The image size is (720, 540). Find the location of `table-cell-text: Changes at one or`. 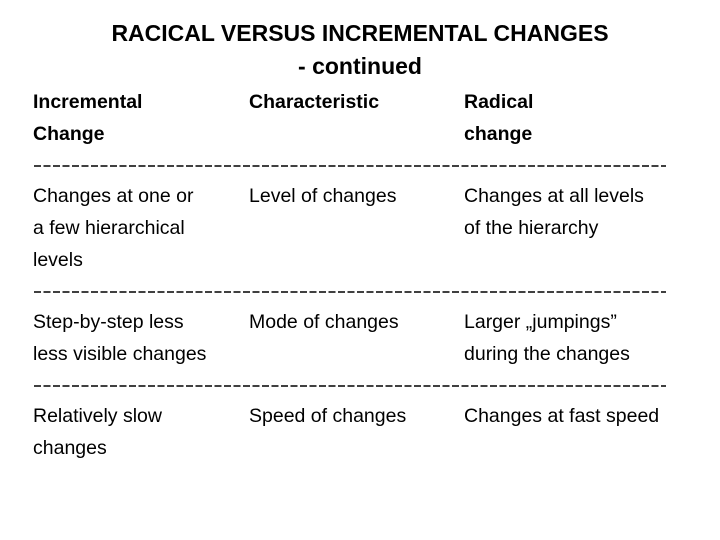

table-cell-text: Changes at one or is located at coordinates (113, 196).